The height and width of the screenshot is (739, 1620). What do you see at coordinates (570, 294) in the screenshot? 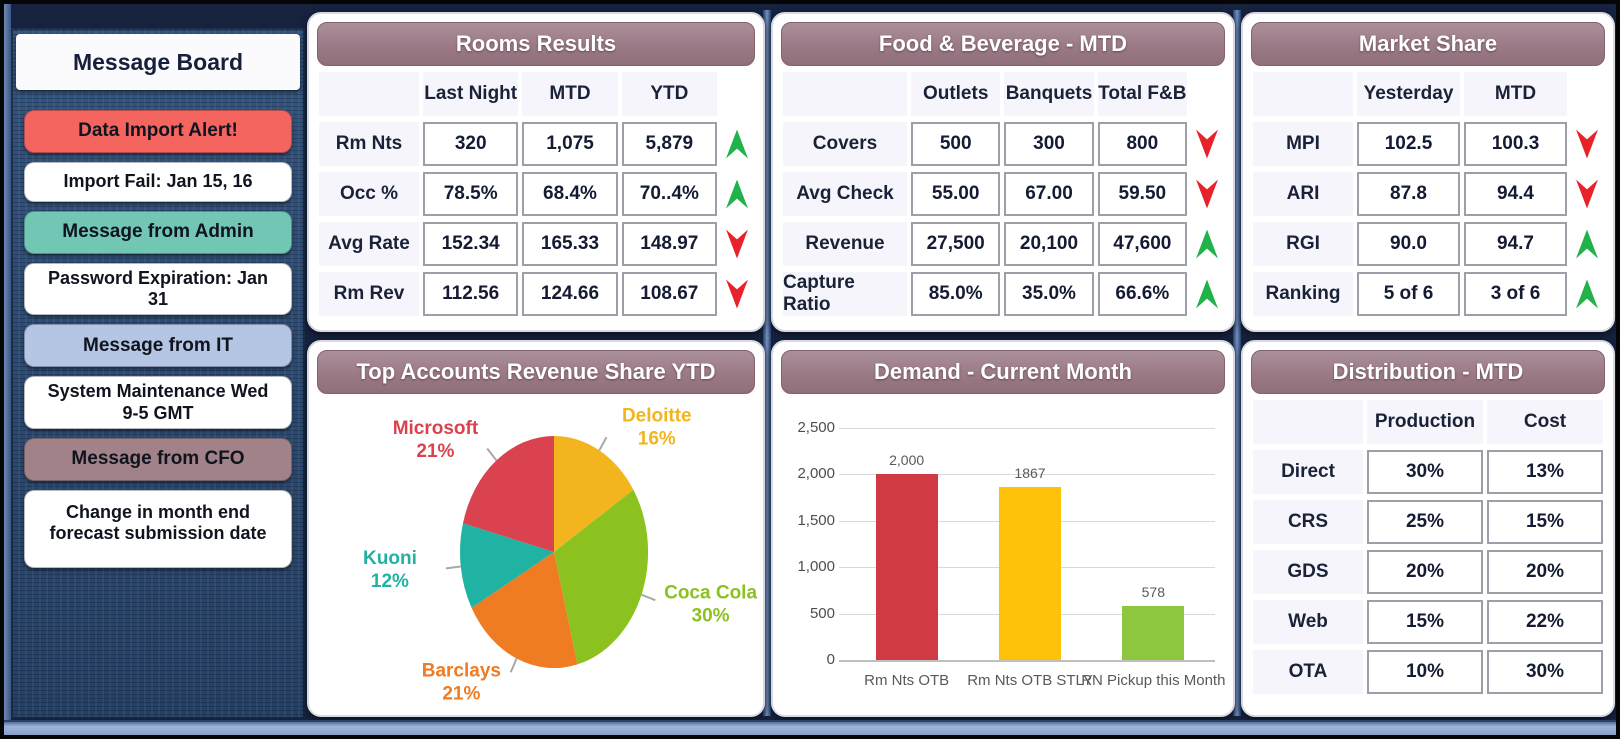
I see `value-cell: 124.66` at bounding box center [570, 294].